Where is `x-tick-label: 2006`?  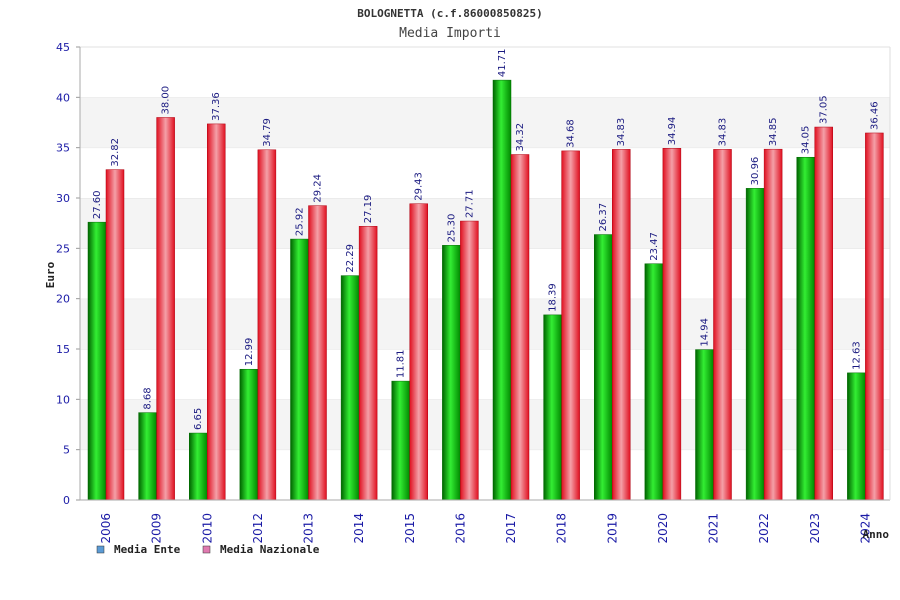
x-tick-label: 2006 is located at coordinates (106, 528).